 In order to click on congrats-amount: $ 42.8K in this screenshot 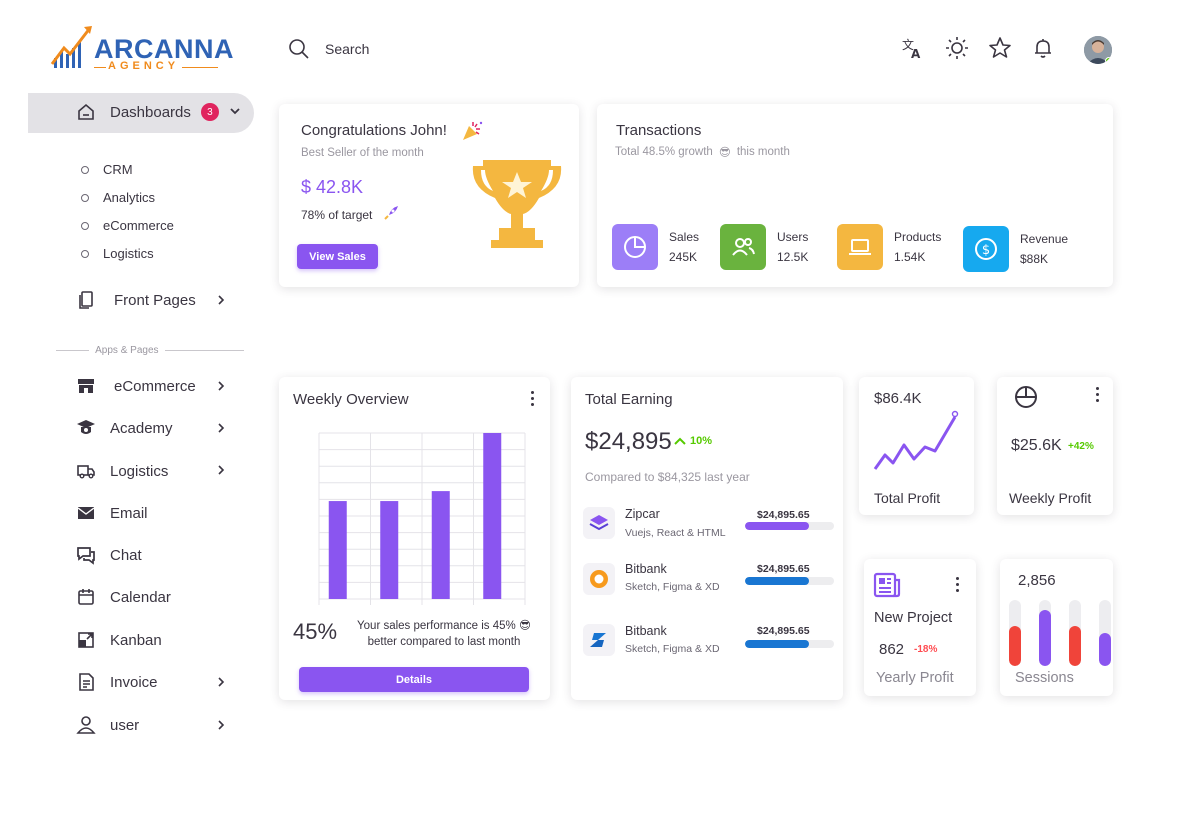, I will do `click(332, 187)`.